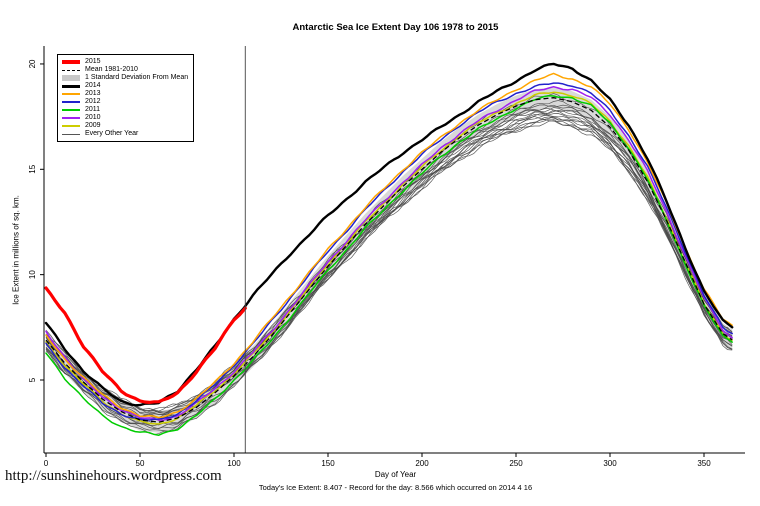 This screenshot has height=506, width=760. I want to click on x-tick-label: 350, so click(704, 463).